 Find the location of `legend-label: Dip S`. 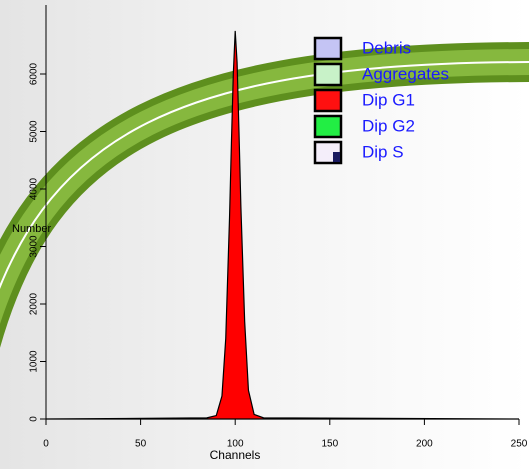

legend-label: Dip S is located at coordinates (383, 151).